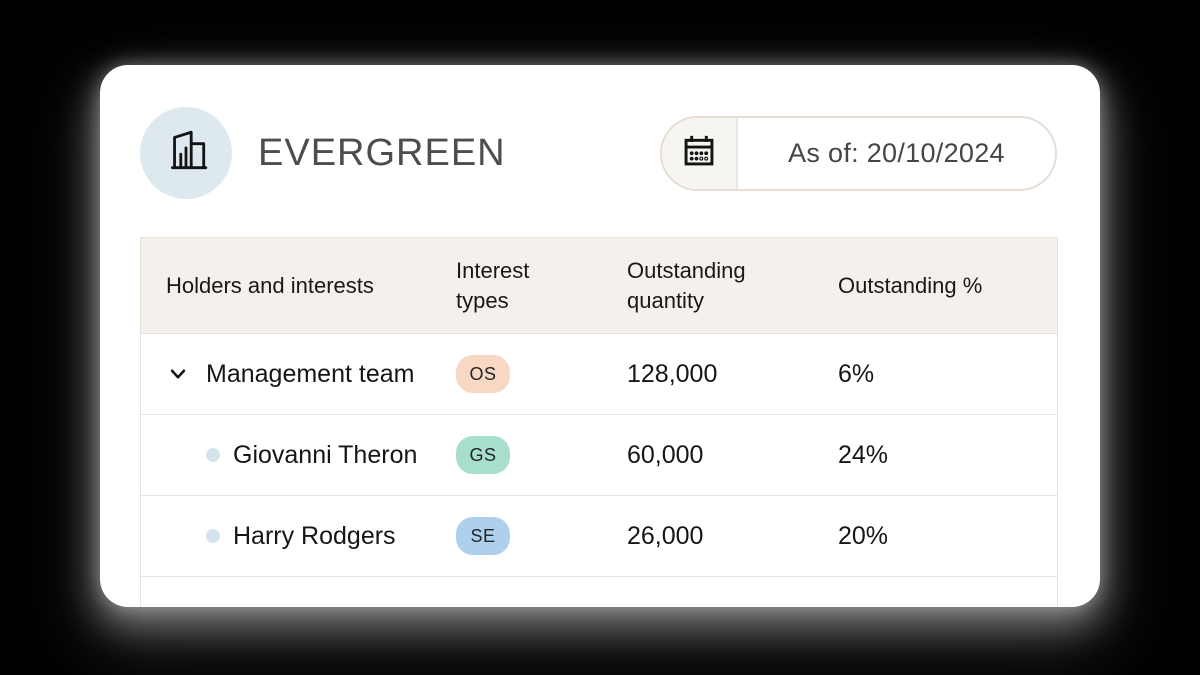 This screenshot has width=1200, height=675. I want to click on holder-cell: Giovanni Theron, so click(298, 455).